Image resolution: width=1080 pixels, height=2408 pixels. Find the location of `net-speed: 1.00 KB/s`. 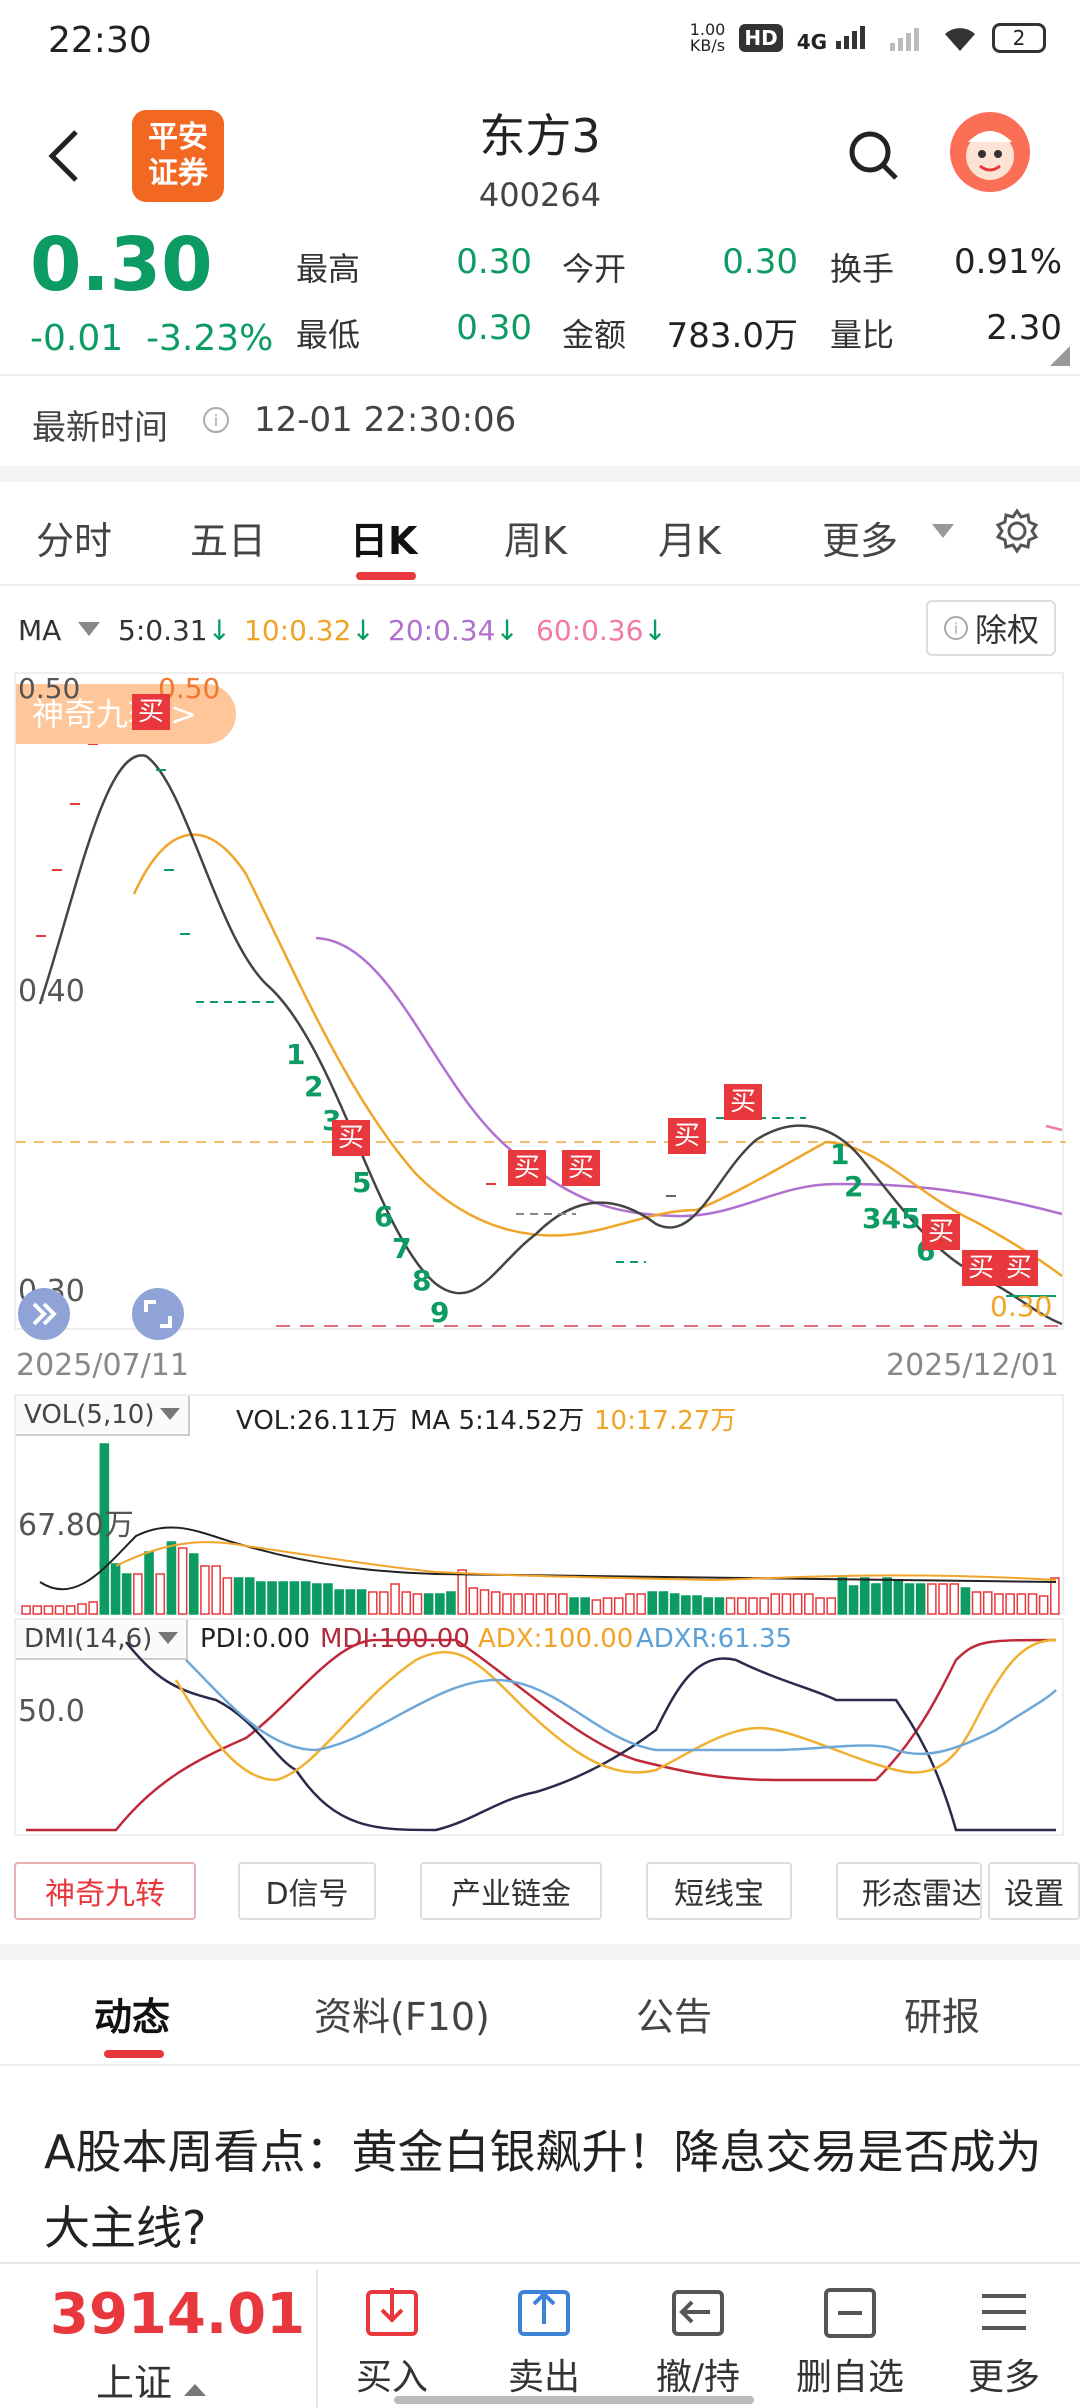

net-speed: 1.00 KB/s is located at coordinates (707, 37).